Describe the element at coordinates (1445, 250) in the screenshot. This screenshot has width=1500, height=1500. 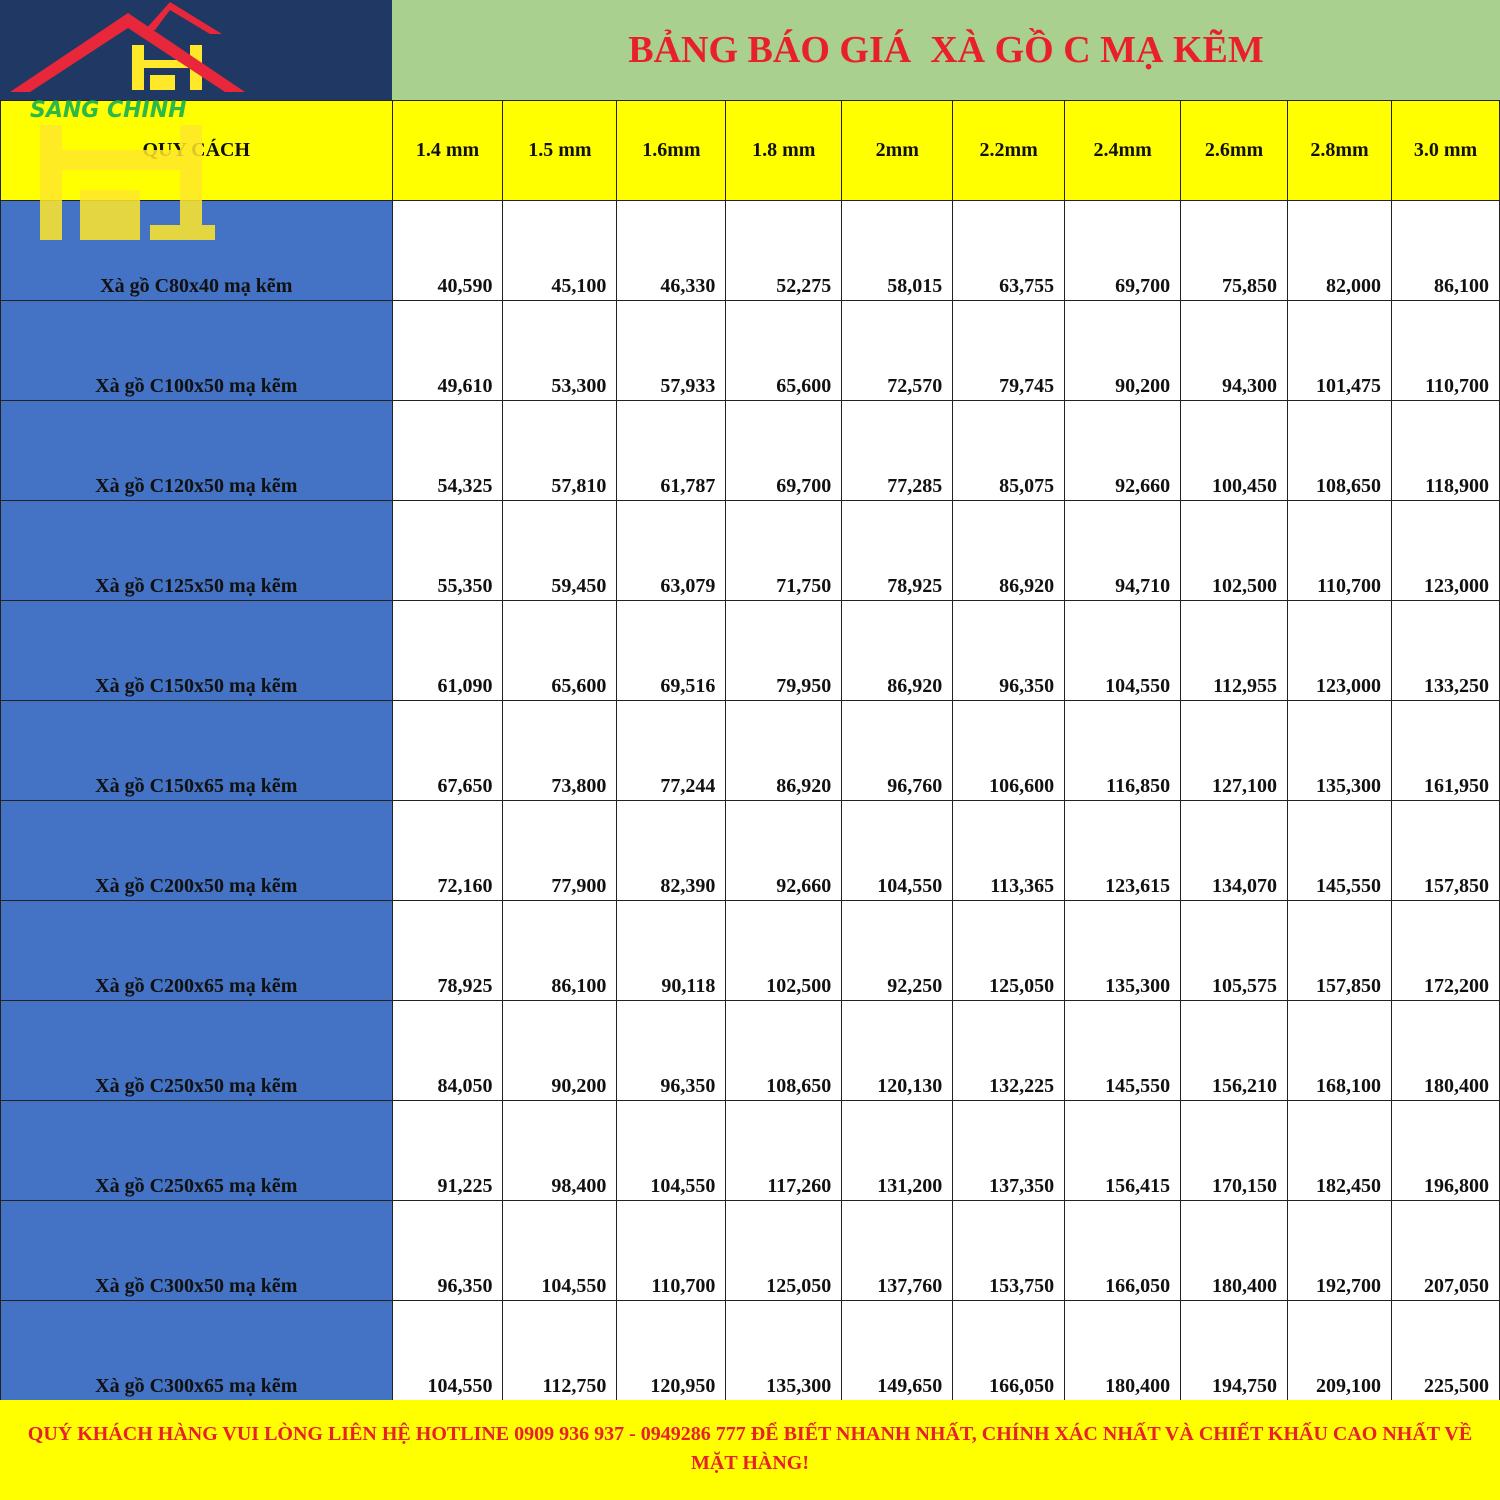
I see `price-cell: 86,100` at that location.